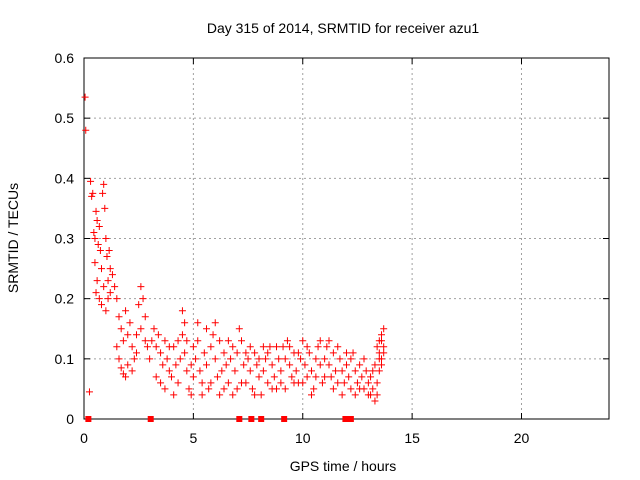 The height and width of the screenshot is (480, 640). Describe the element at coordinates (84, 438) in the screenshot. I see `x-tick-label: 0` at that location.